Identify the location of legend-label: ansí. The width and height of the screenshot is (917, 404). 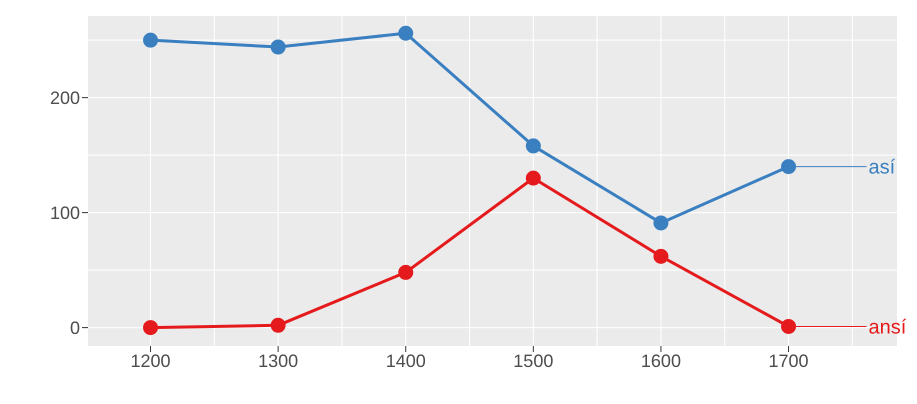
(887, 327).